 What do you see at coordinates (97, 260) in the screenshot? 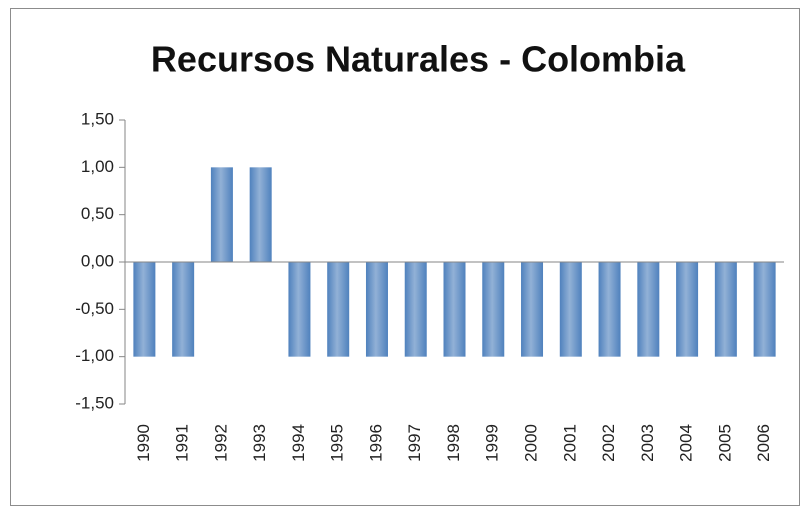
I see `y-tick-label: 0,00` at bounding box center [97, 260].